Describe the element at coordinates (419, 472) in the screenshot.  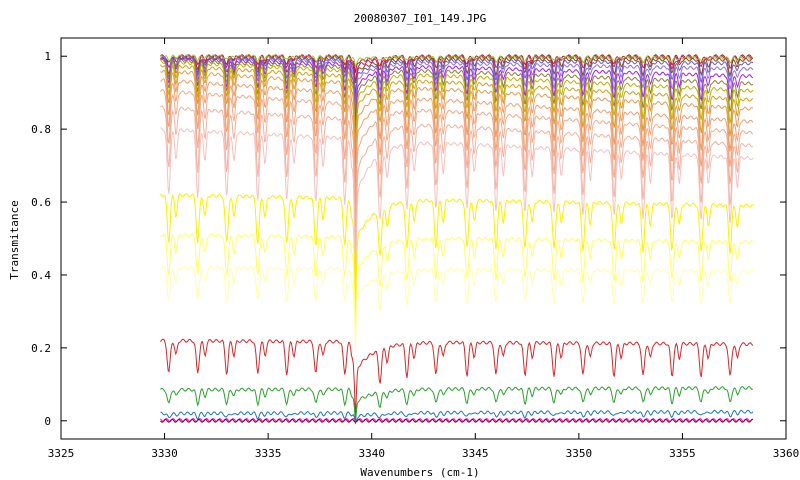
I see `x-axis-label: Wavenumbers (cm-1)` at that location.